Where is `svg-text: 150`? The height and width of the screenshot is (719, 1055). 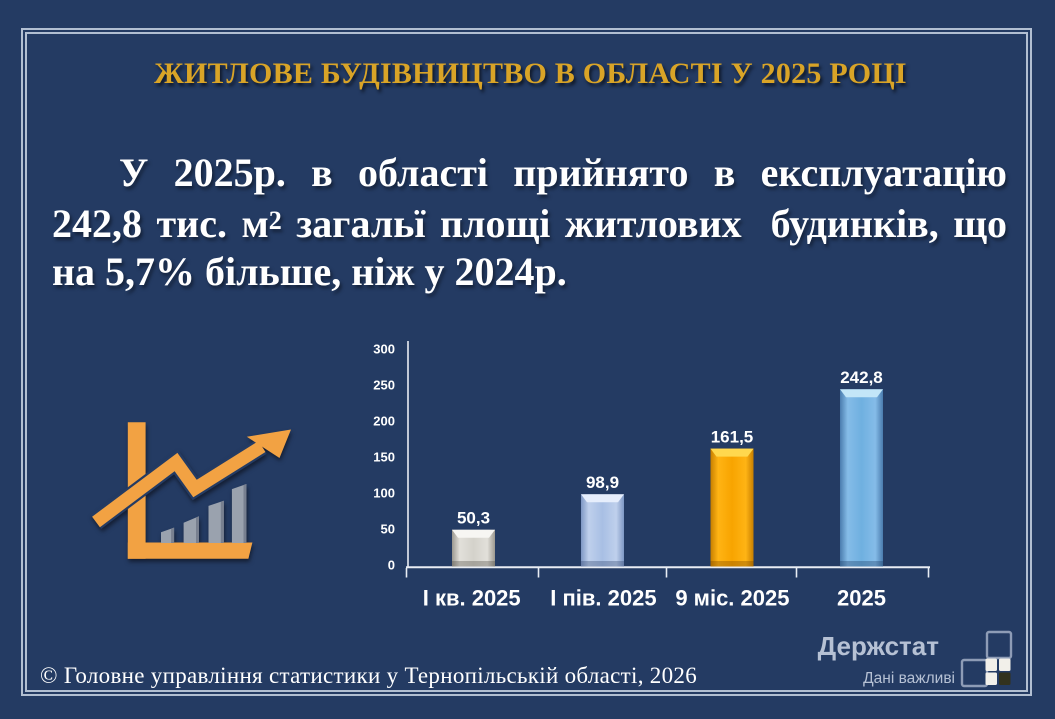
svg-text: 150 is located at coordinates (384, 457).